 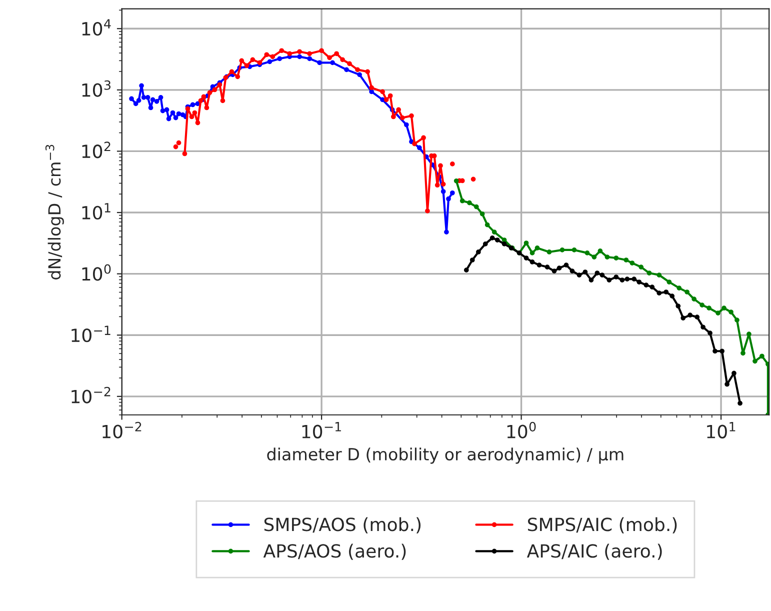 What do you see at coordinates (321, 430) in the screenshot?
I see `x-tick-label: 10$^{−1}$` at bounding box center [321, 430].